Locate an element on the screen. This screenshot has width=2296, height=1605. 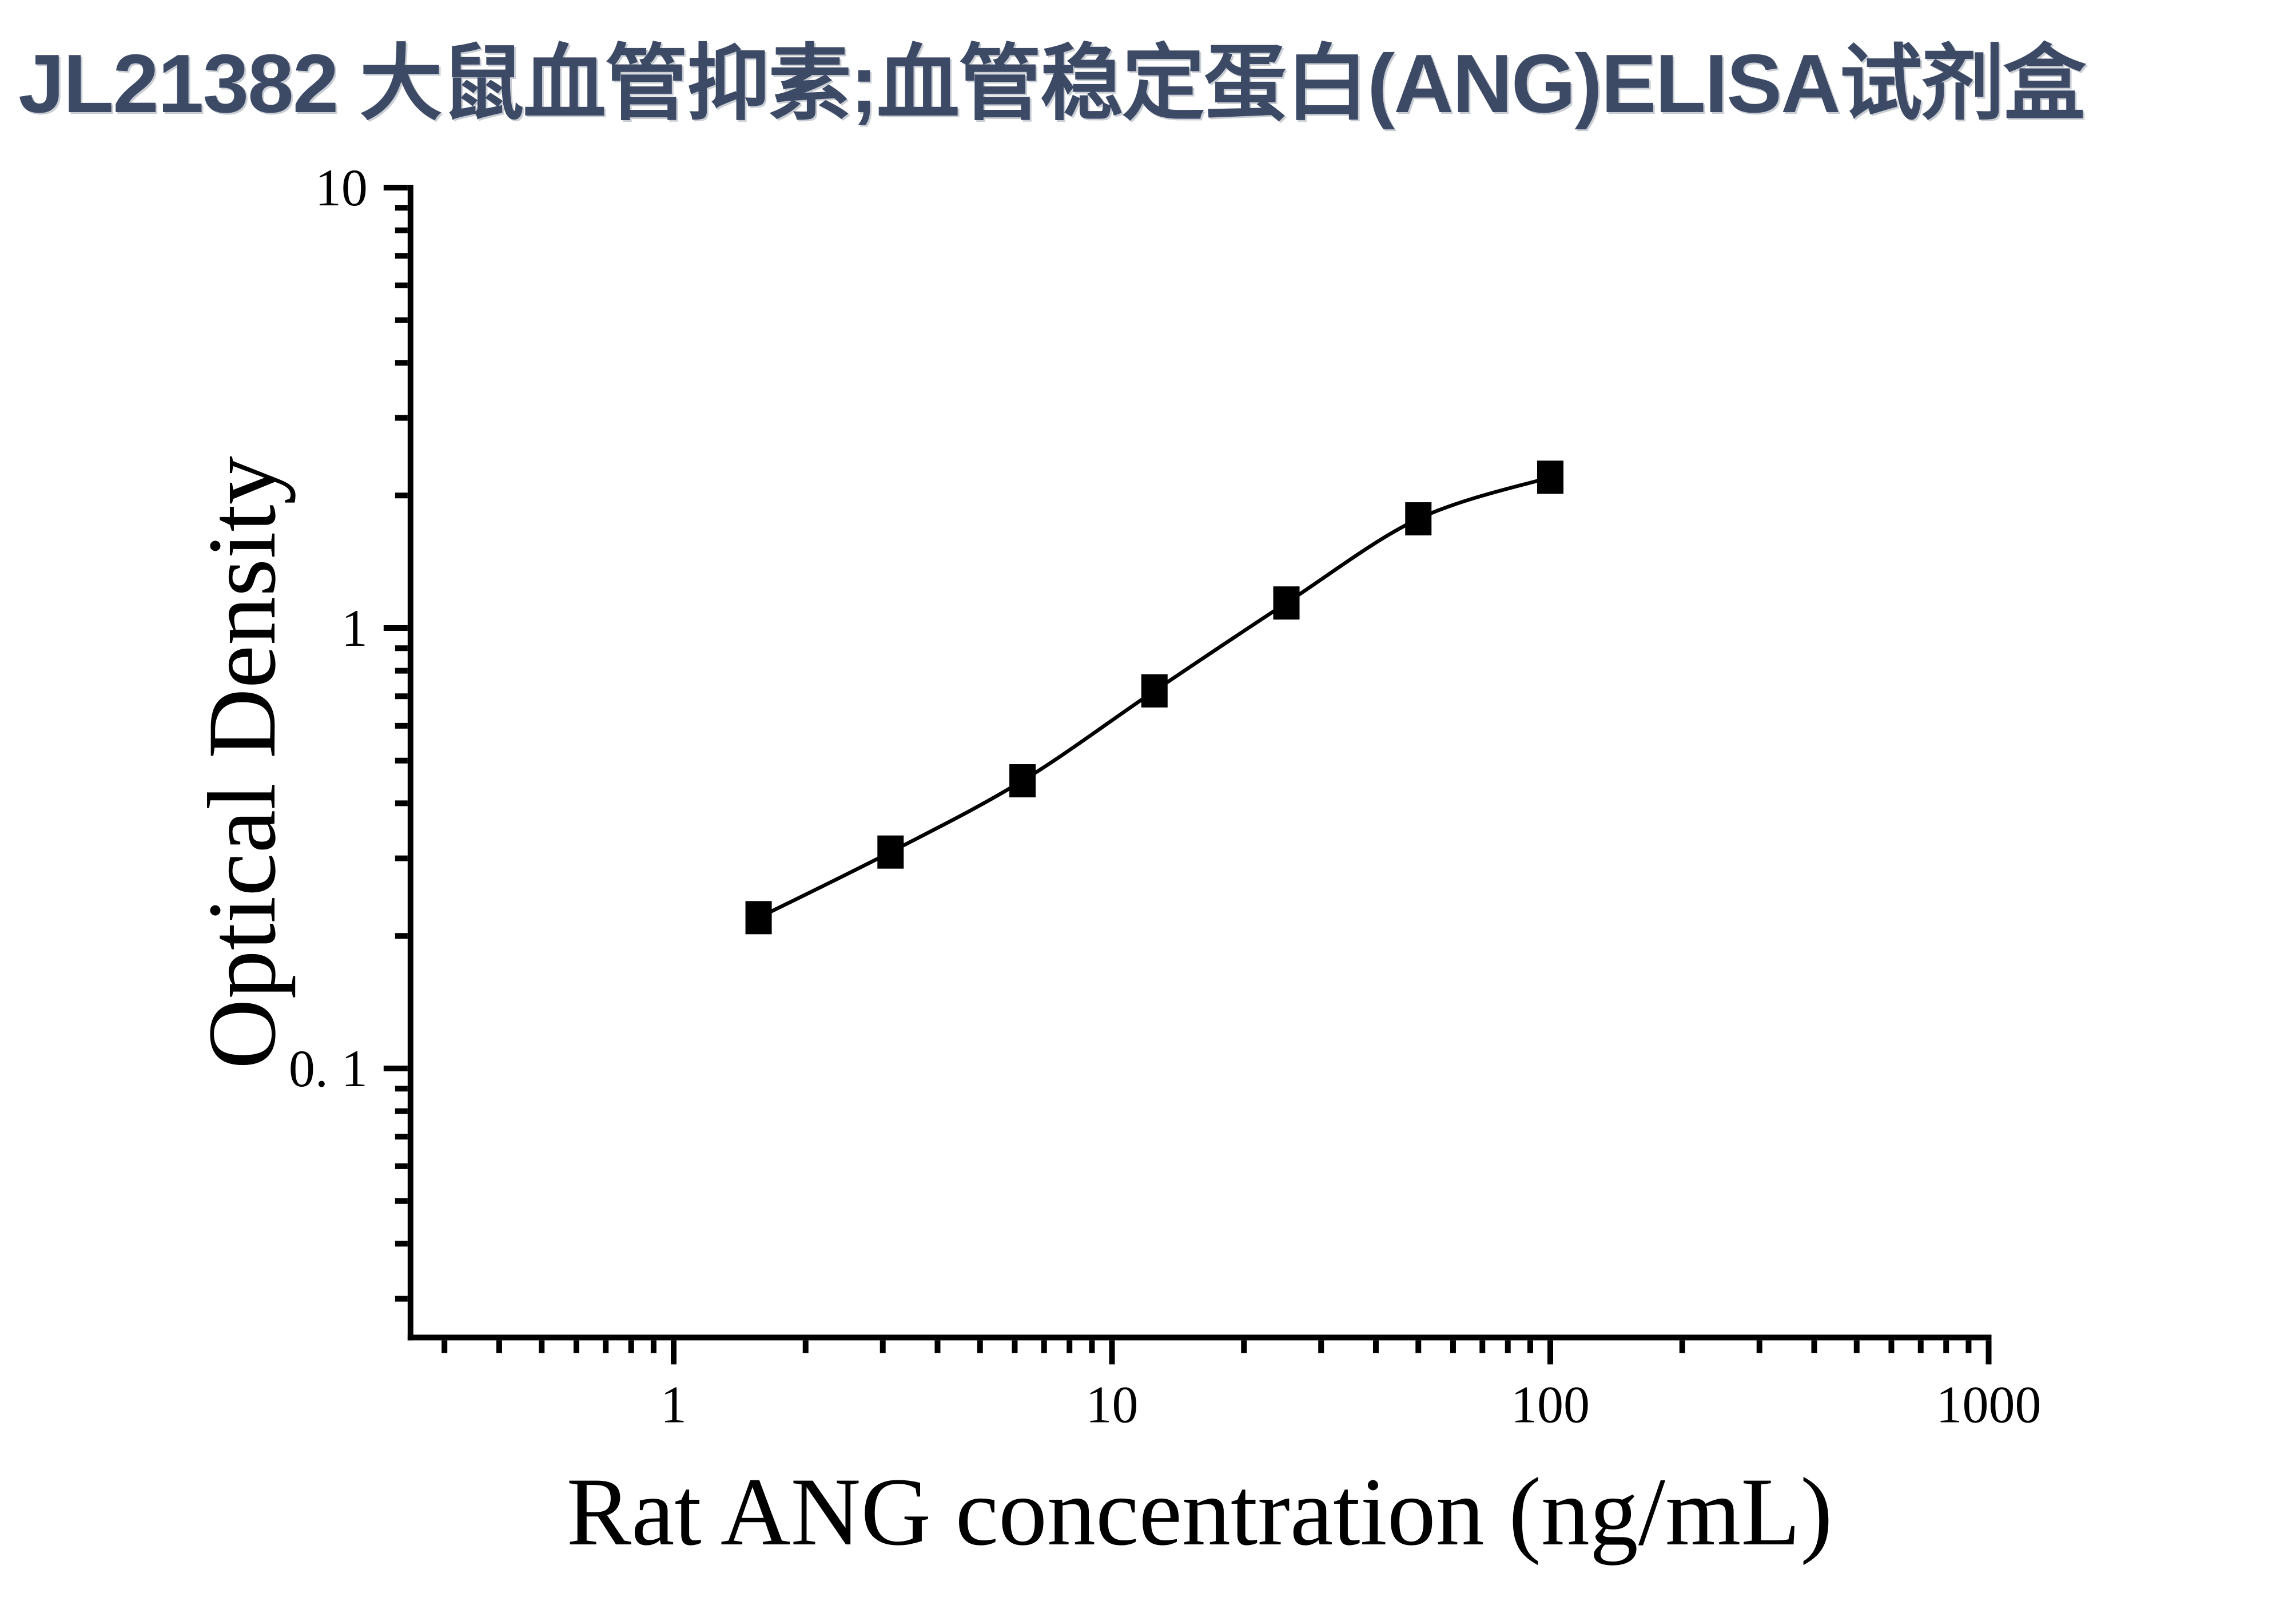
y-axis-tick-labels: 10 1 0. 1 is located at coordinates (328, 628).